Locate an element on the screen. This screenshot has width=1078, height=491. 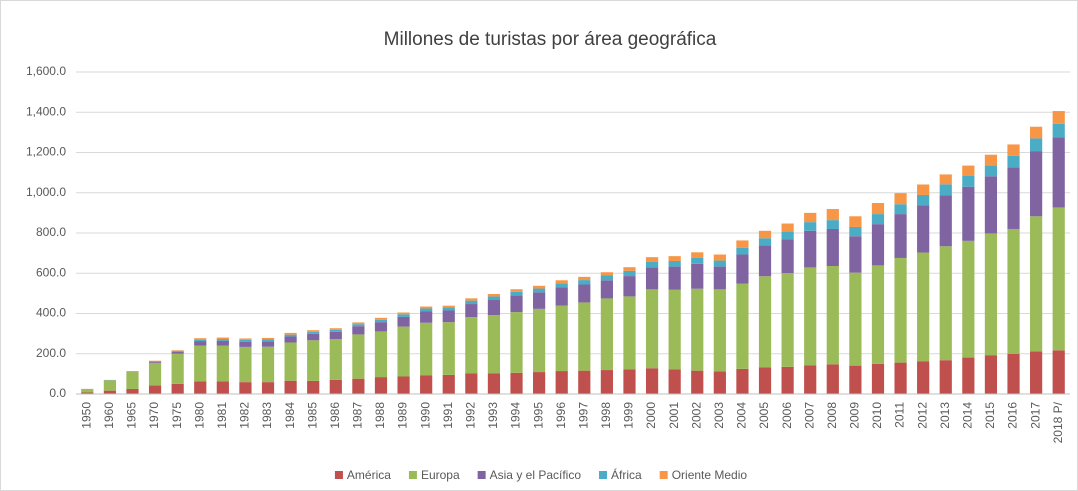
x-tick-label: 1992 is located at coordinates (471, 415).